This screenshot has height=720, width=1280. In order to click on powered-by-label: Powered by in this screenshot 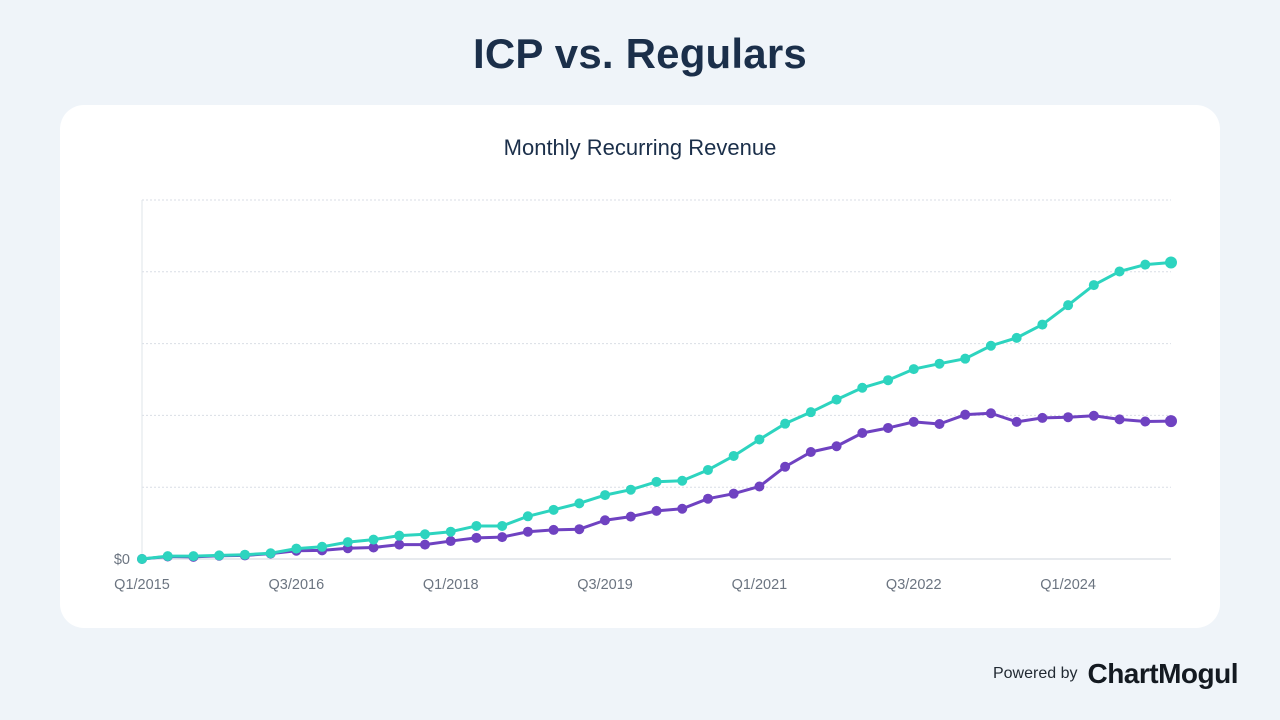, I will do `click(1035, 673)`.